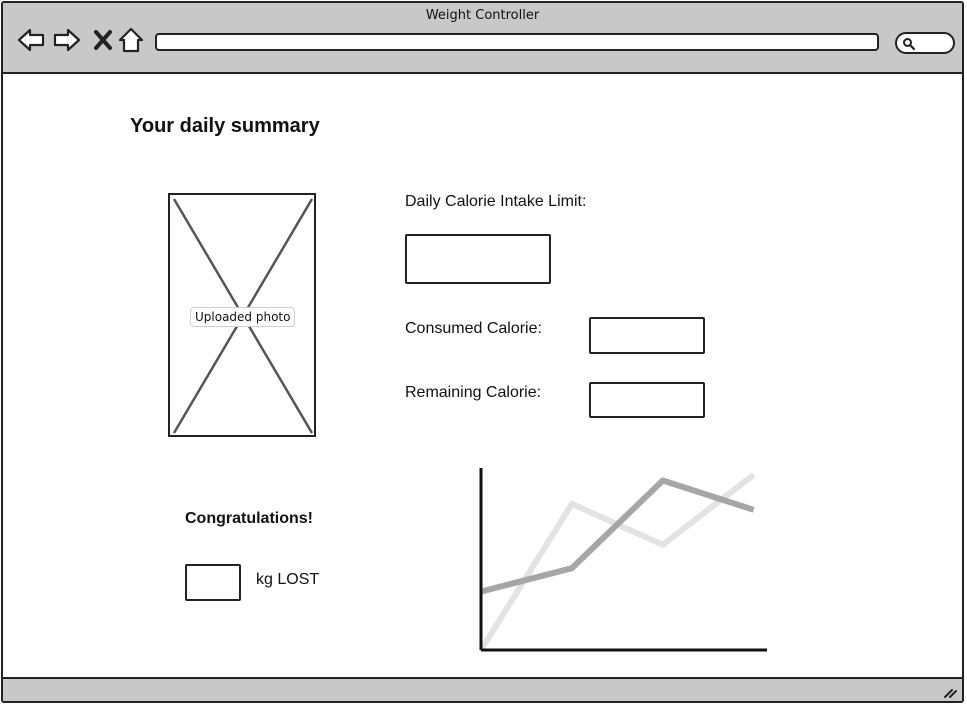  Describe the element at coordinates (909, 44) in the screenshot. I see `search-icon` at that location.